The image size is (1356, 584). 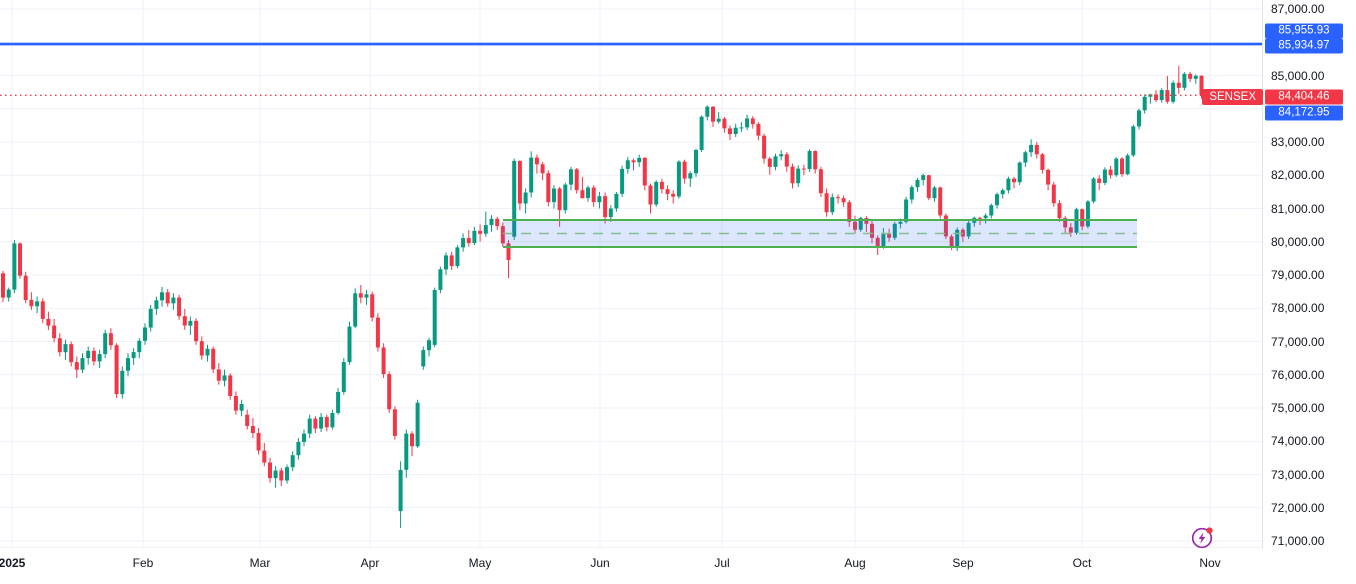 I want to click on price-axis-label: 81,000.00, so click(x=1298, y=208).